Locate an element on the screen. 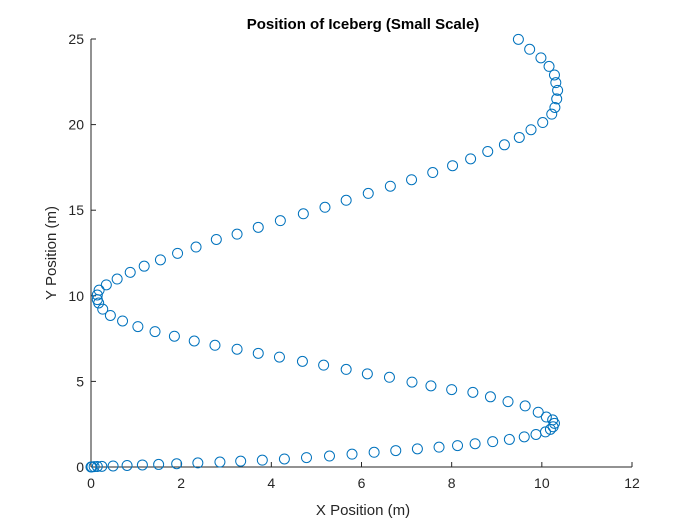 This screenshot has width=700, height=525. x-ticks: 0 2 4 6 8 10 12 is located at coordinates (363, 476).